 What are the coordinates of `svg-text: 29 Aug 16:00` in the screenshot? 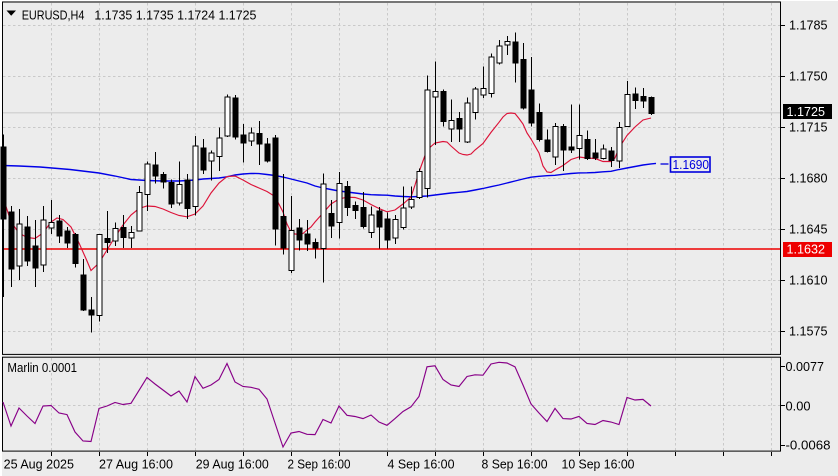 It's located at (232, 464).